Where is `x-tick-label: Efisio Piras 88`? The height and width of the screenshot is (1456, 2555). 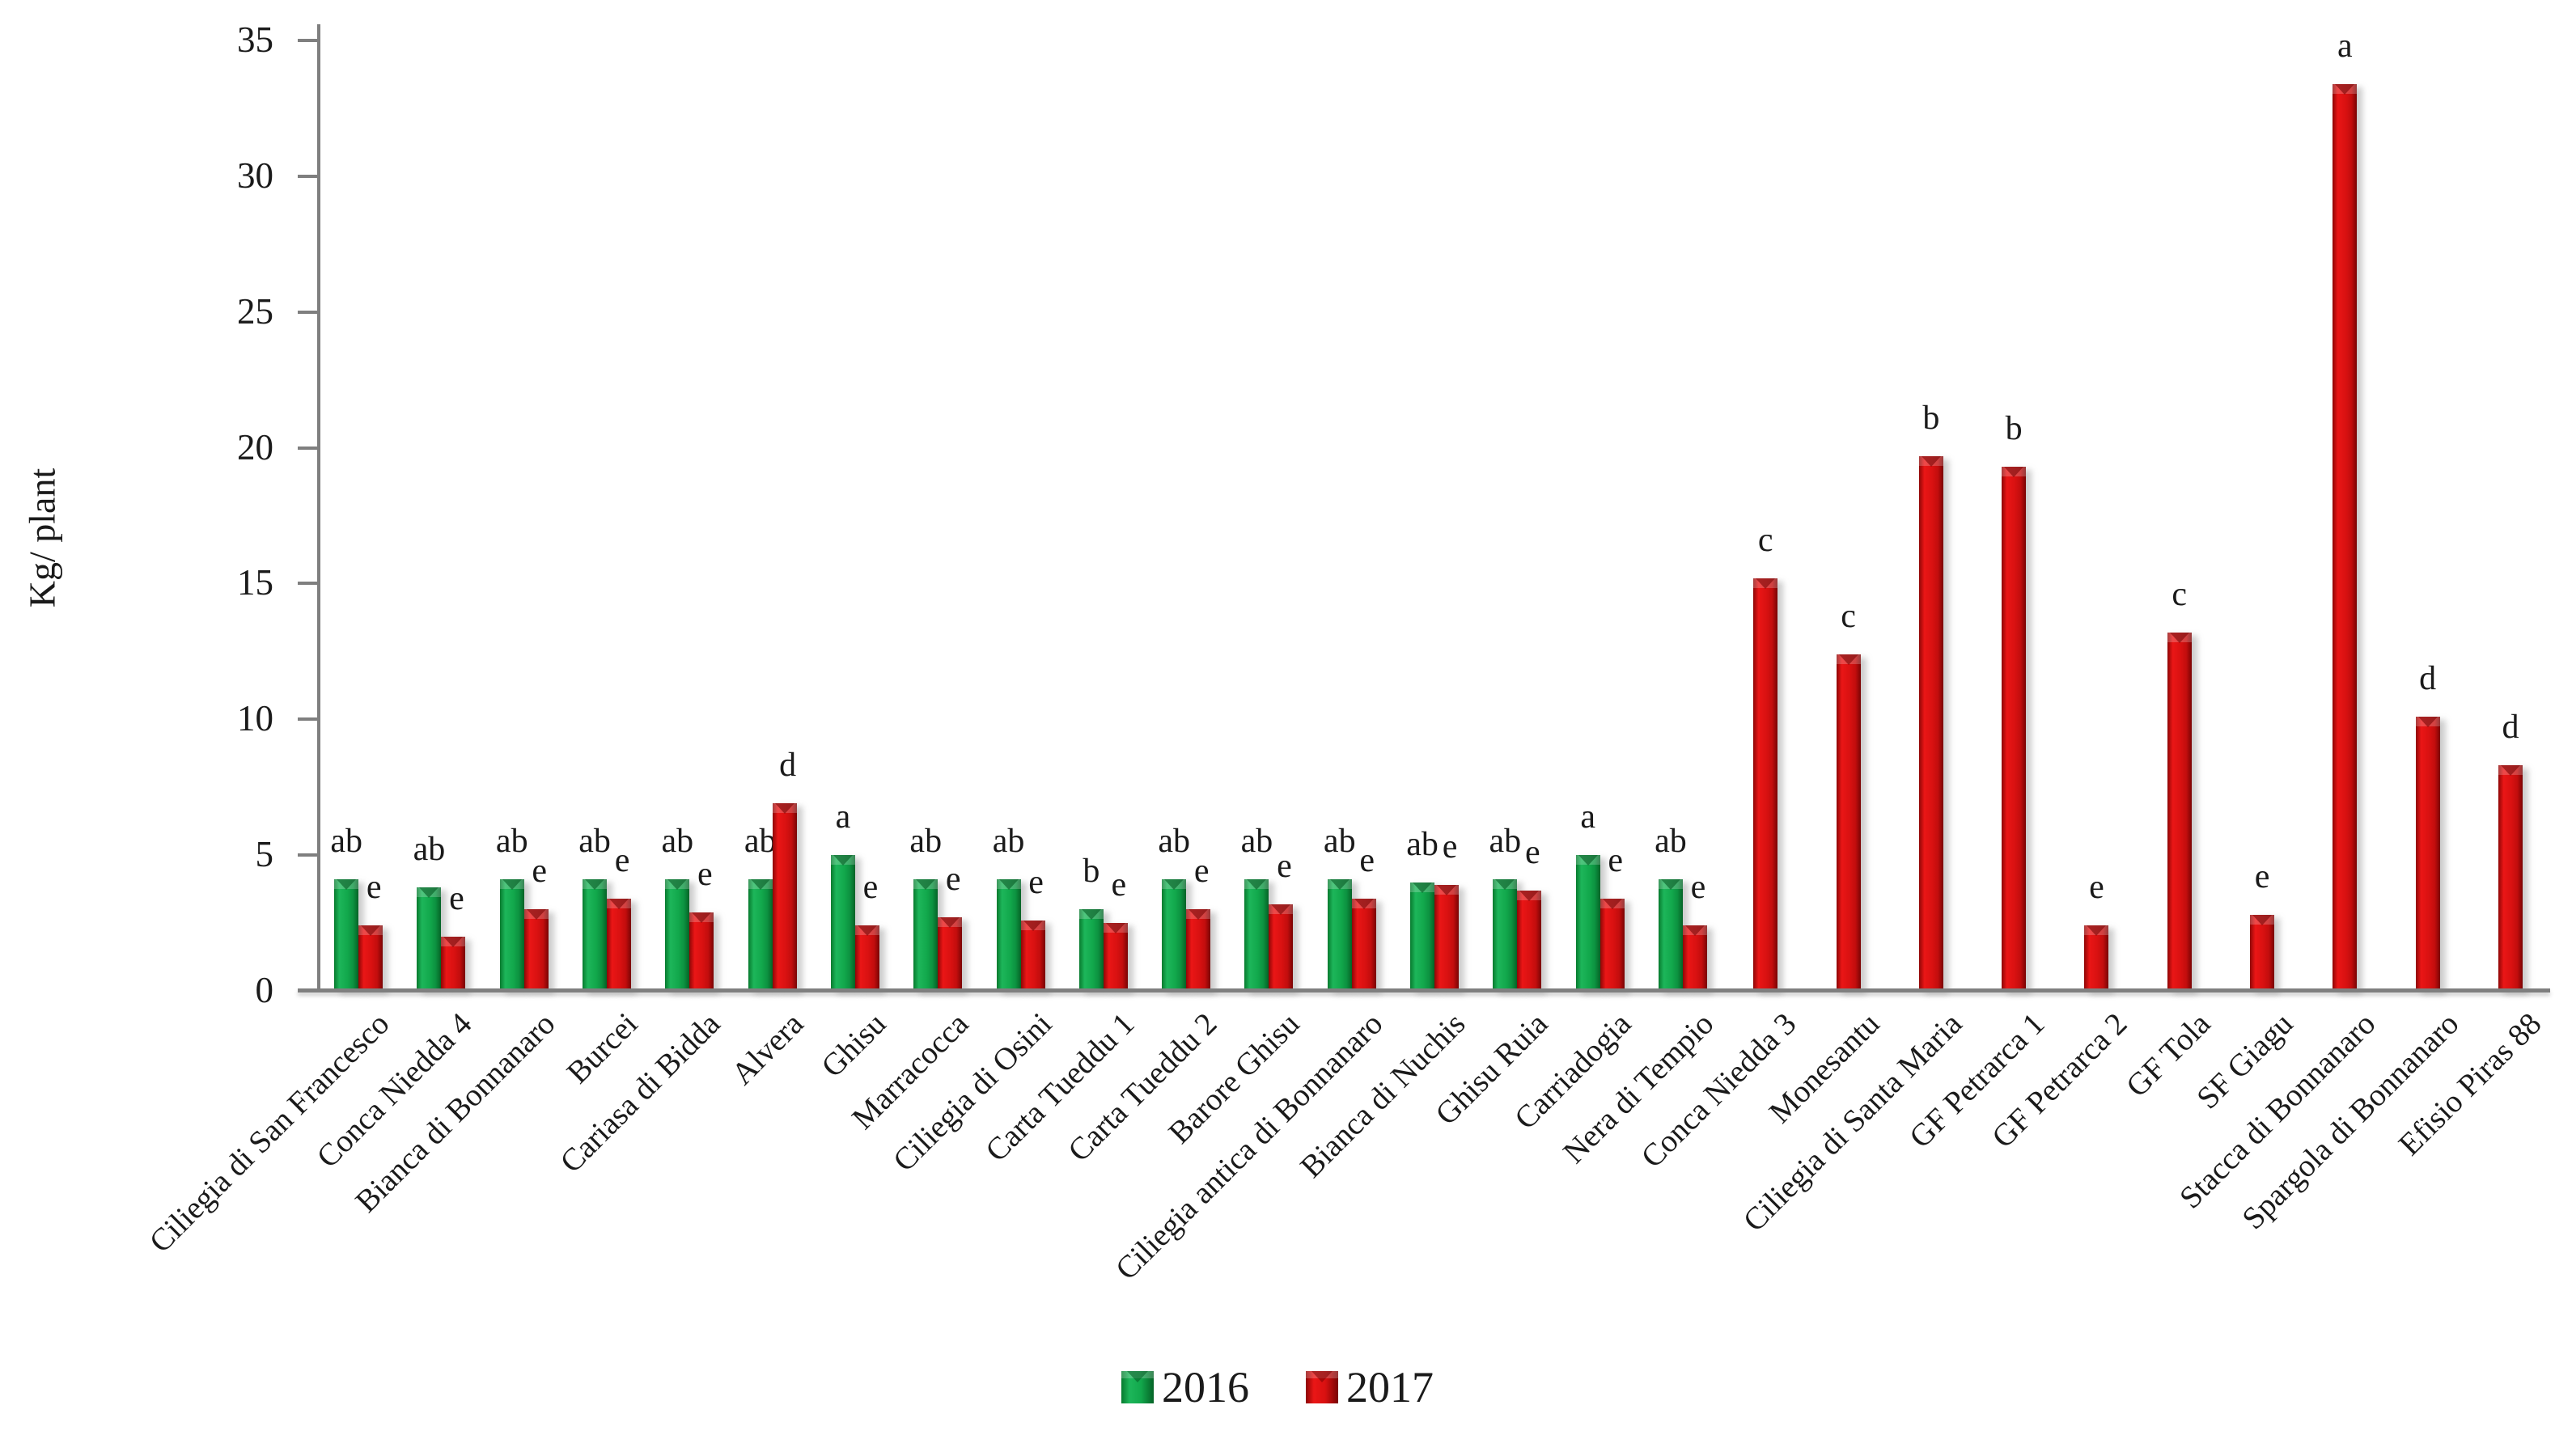
x-tick-label: Efisio Piras 88 is located at coordinates (2470, 1084).